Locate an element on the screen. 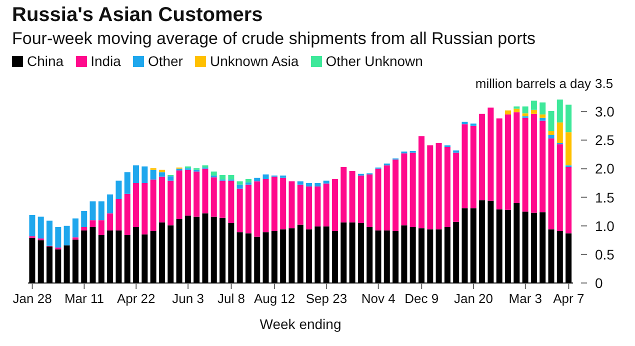 The height and width of the screenshot is (346, 635). x-tick-label: Aug 12 is located at coordinates (275, 298).